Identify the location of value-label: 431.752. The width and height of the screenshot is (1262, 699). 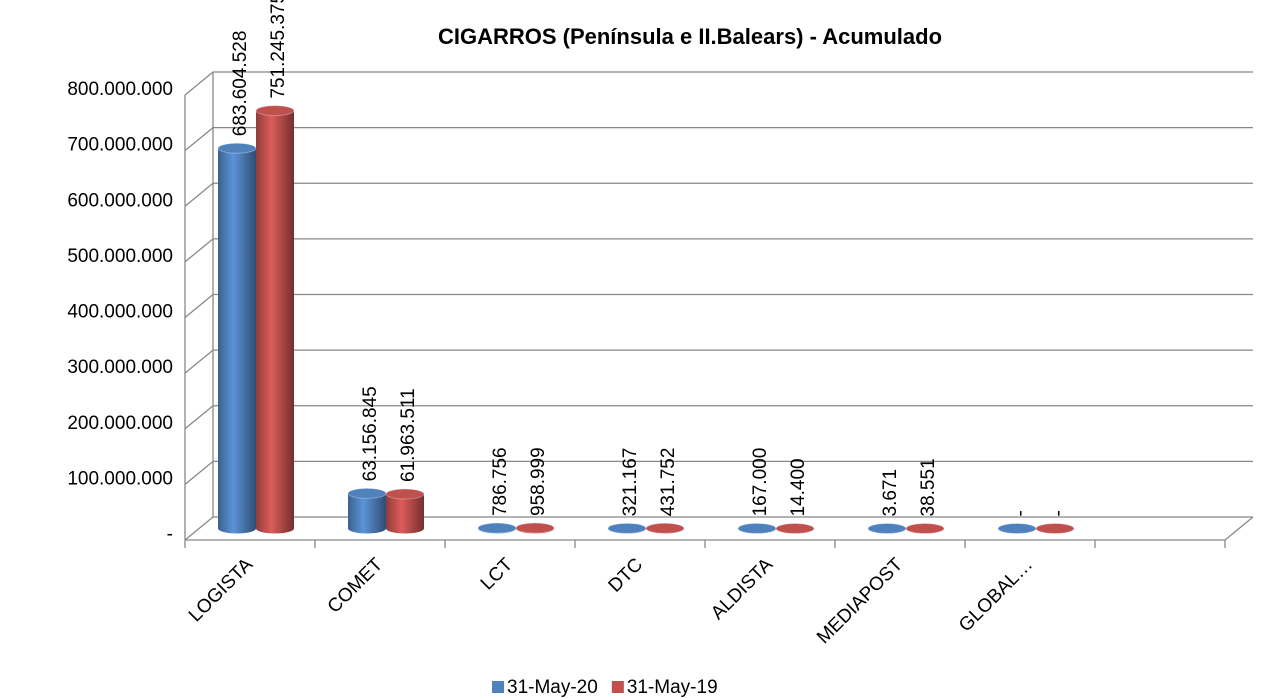
(668, 482).